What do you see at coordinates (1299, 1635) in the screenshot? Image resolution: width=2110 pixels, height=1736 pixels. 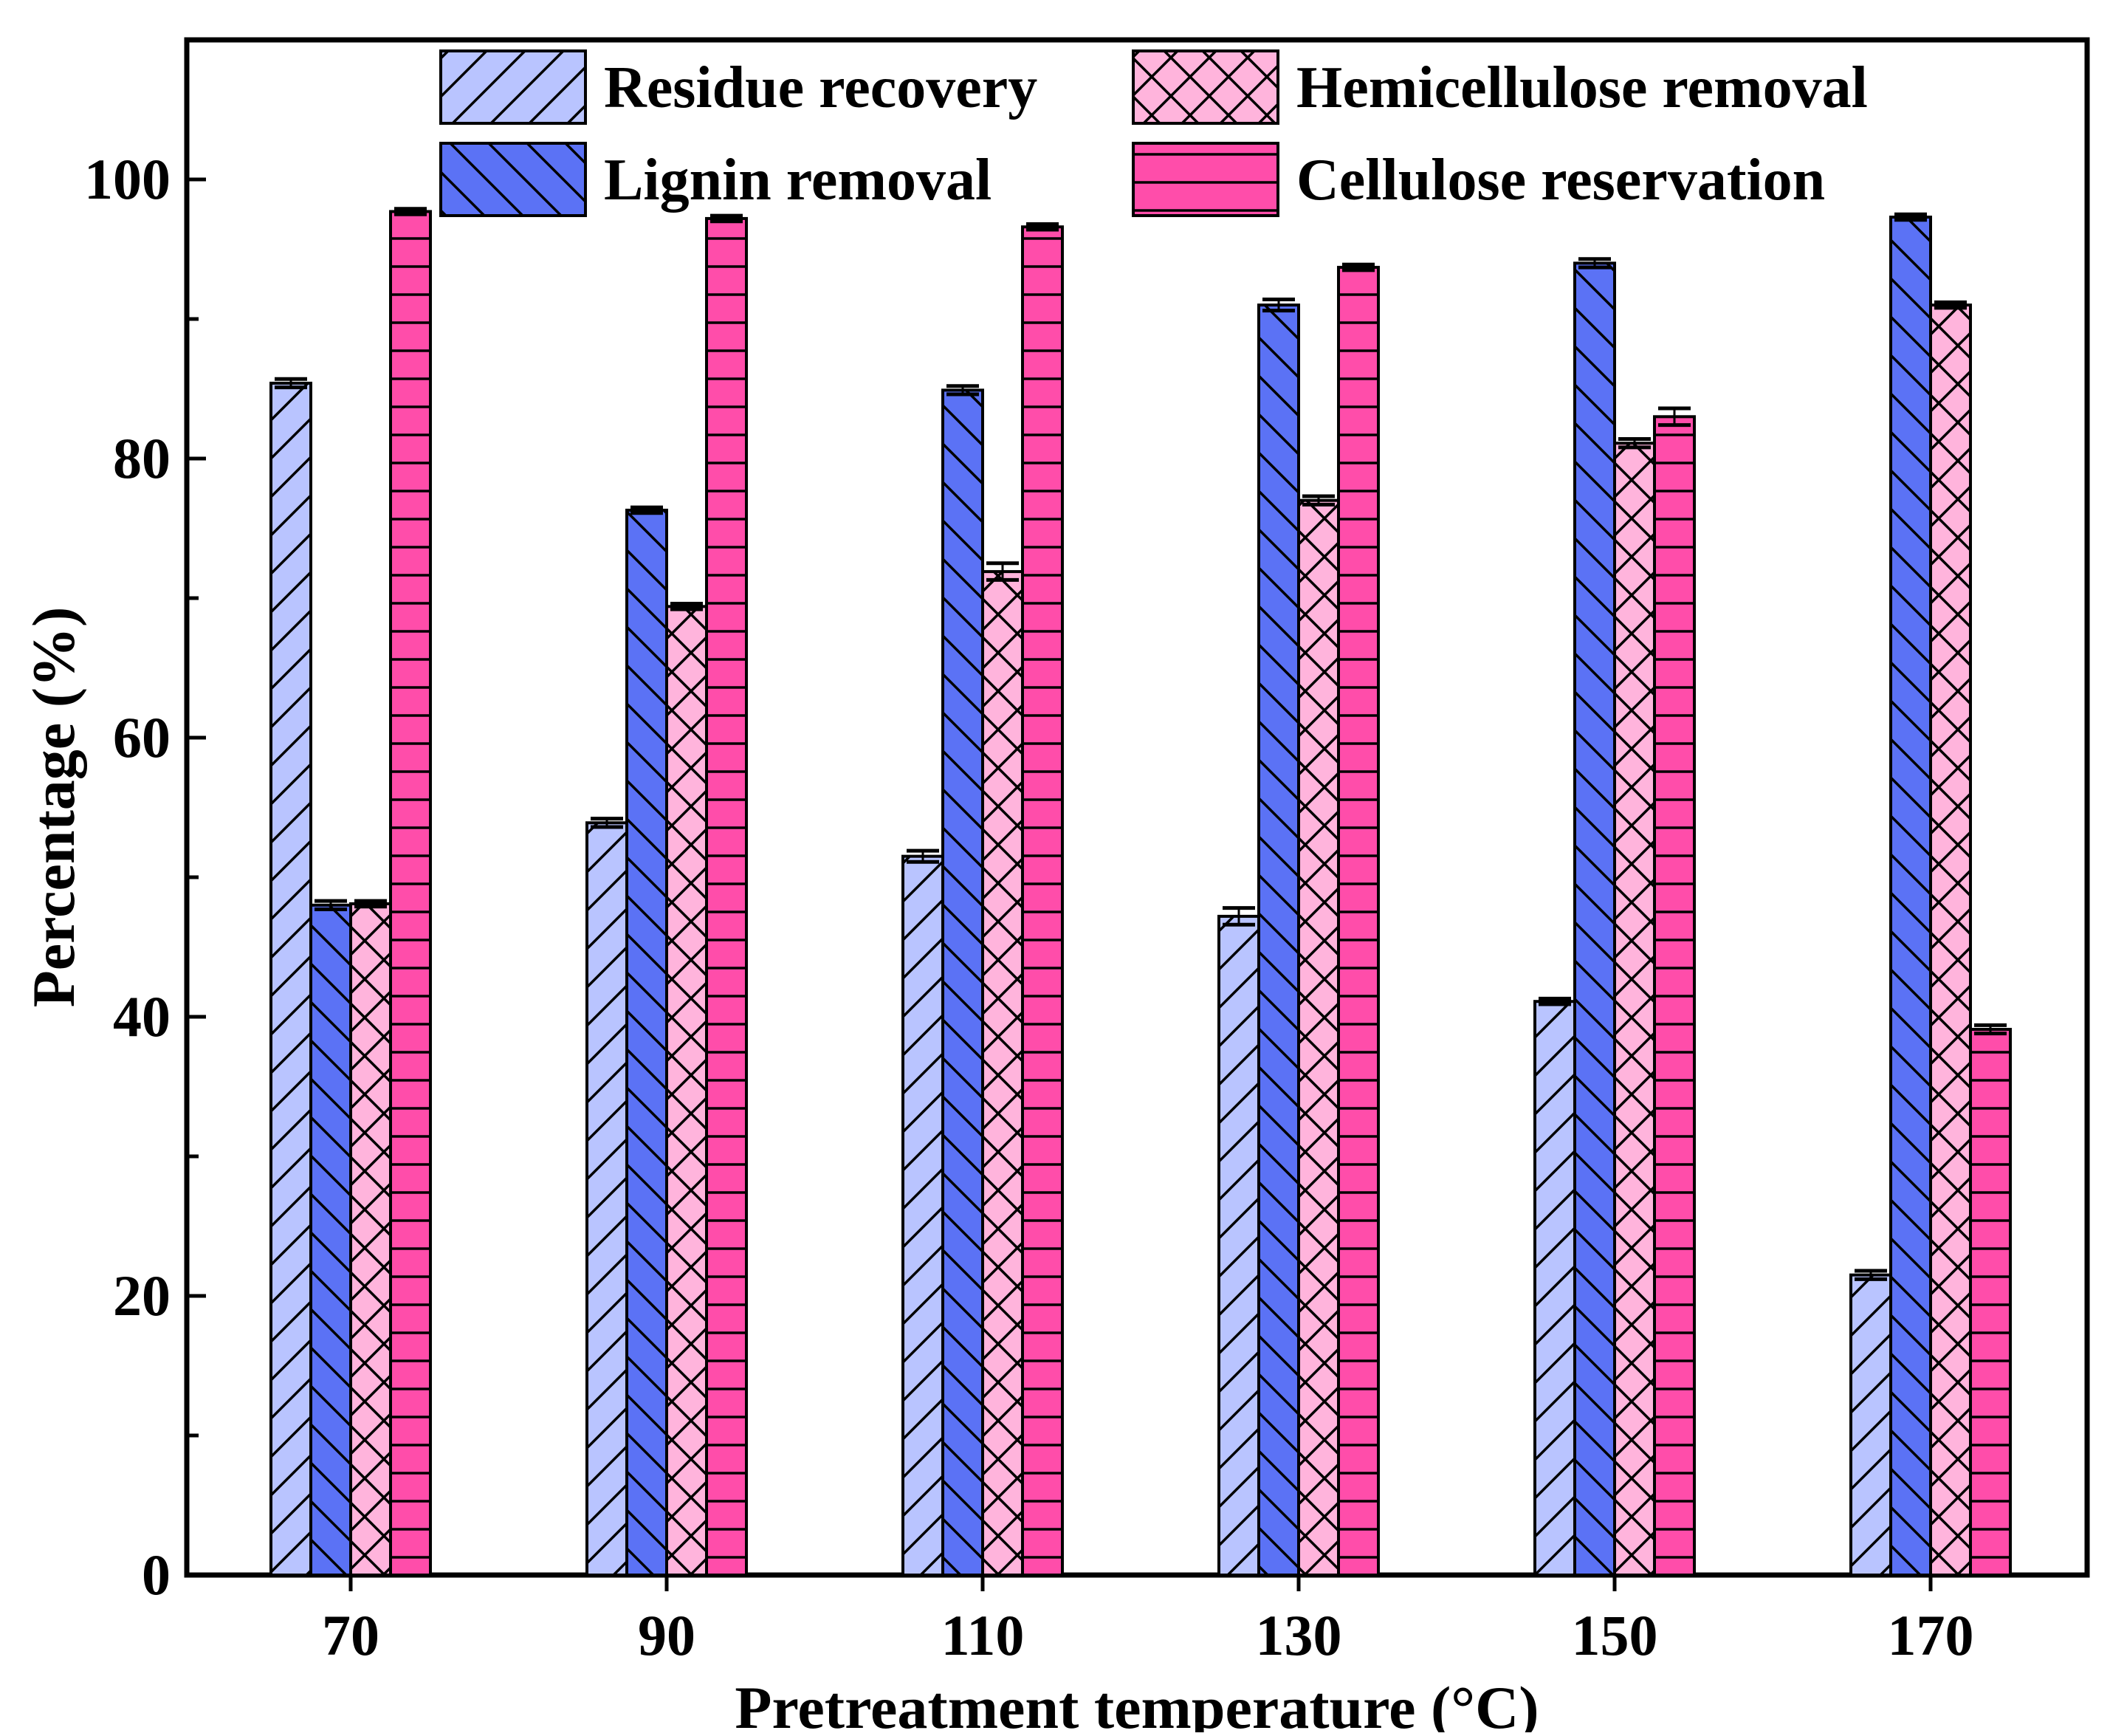 I see `x-tick-label-130: 130` at bounding box center [1299, 1635].